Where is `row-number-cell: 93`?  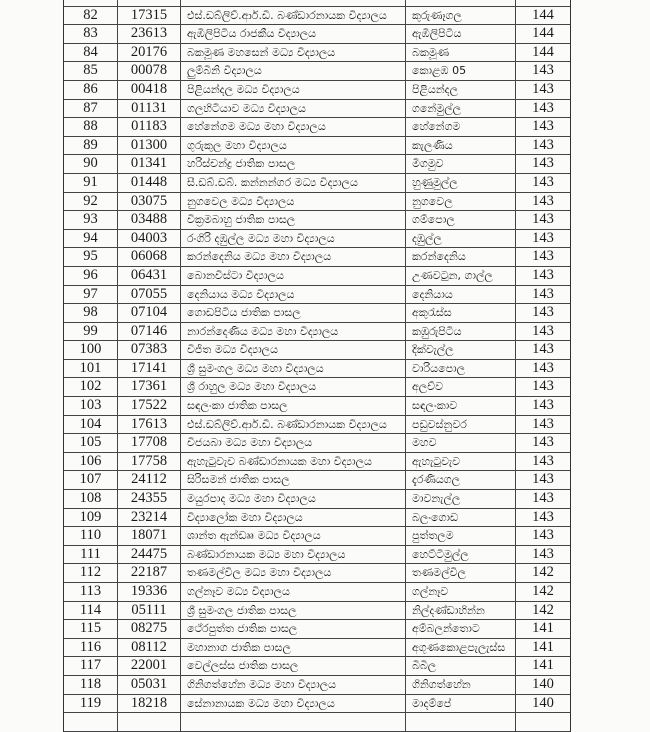 row-number-cell: 93 is located at coordinates (91, 220).